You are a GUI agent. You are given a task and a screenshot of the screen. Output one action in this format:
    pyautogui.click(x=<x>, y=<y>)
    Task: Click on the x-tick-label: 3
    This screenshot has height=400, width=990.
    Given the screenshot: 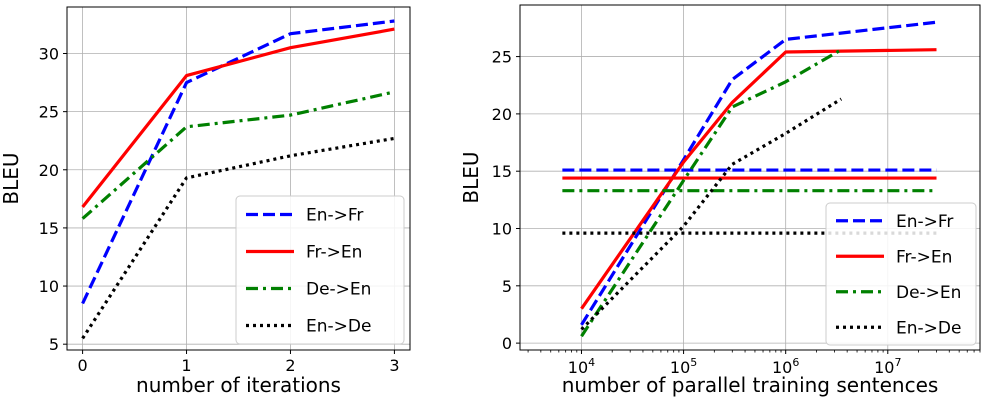 What is the action you would take?
    pyautogui.click(x=394, y=365)
    